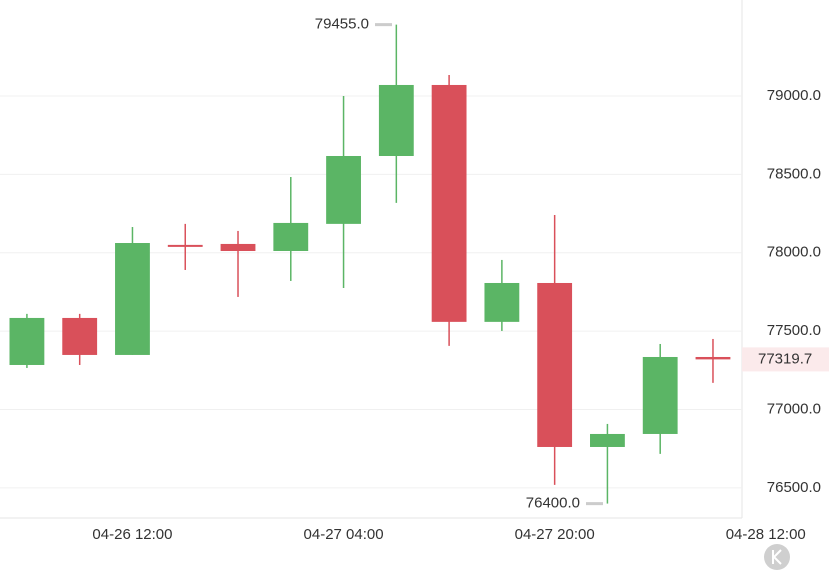 The height and width of the screenshot is (583, 829). I want to click on y-tick-label: 78500.0, so click(794, 173).